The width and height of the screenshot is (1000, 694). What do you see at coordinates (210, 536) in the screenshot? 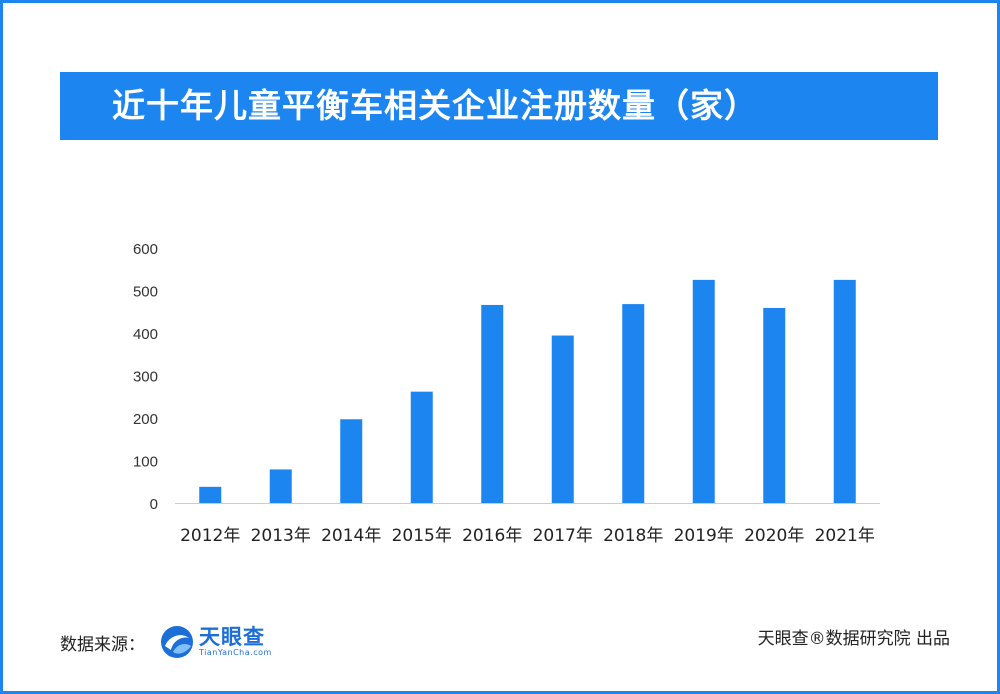
I see `x-tick-label: 2012年` at bounding box center [210, 536].